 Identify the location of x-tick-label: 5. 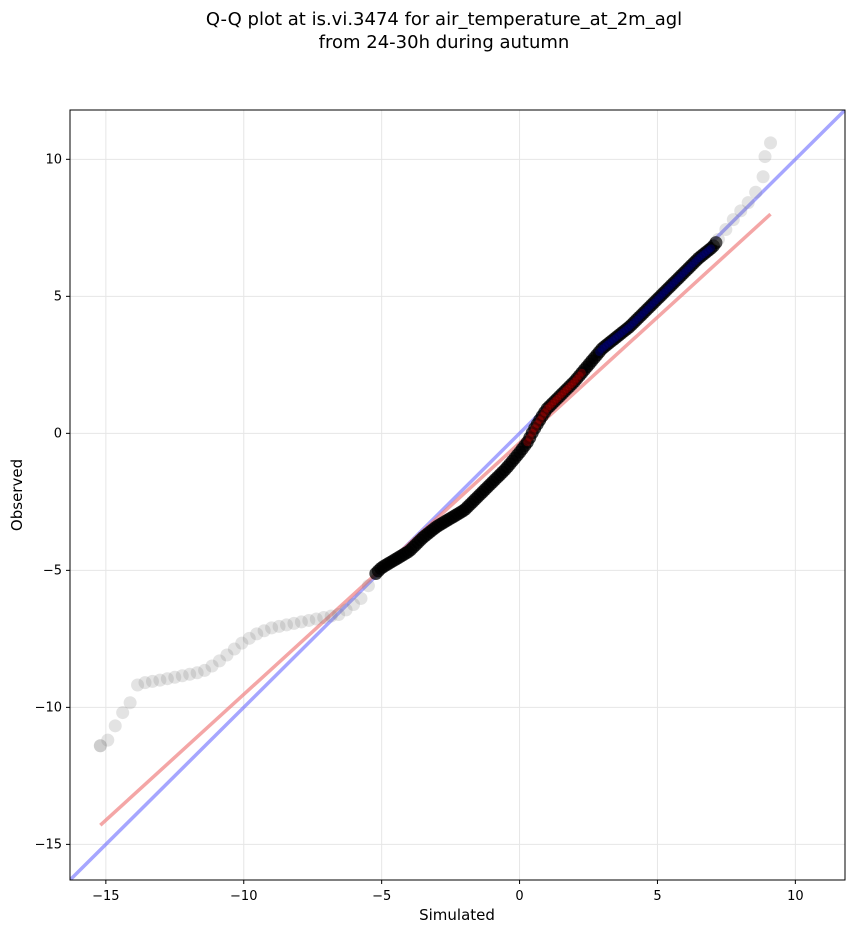
(657, 896).